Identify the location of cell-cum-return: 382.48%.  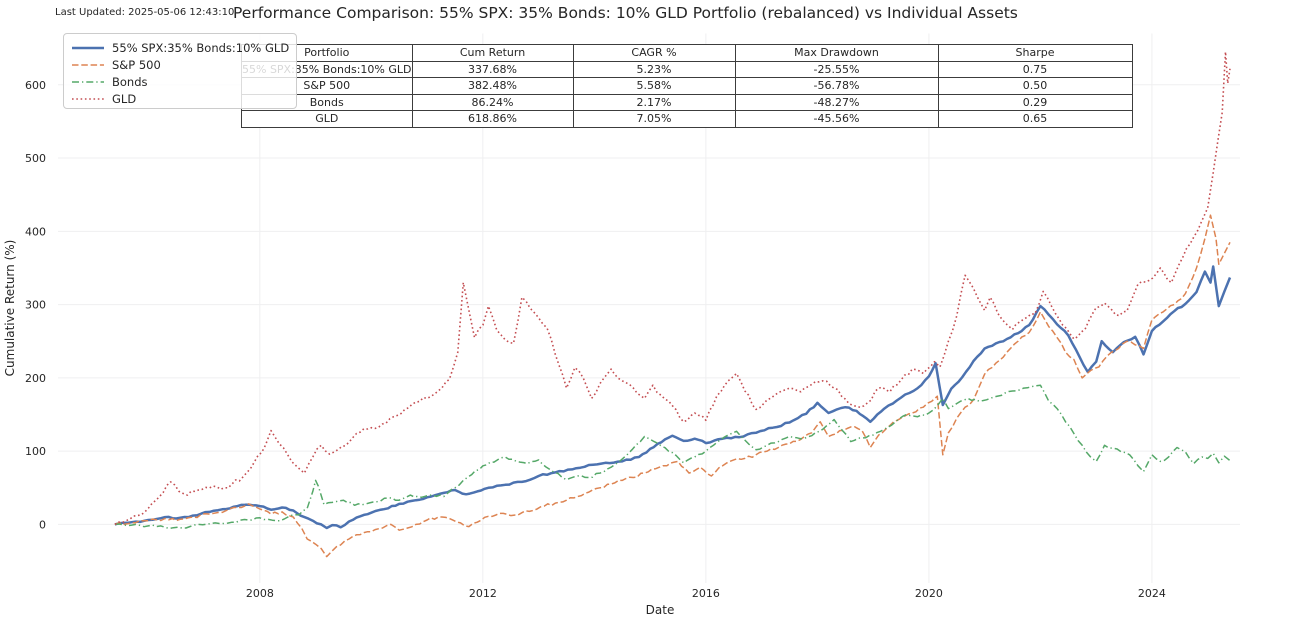
(492, 86).